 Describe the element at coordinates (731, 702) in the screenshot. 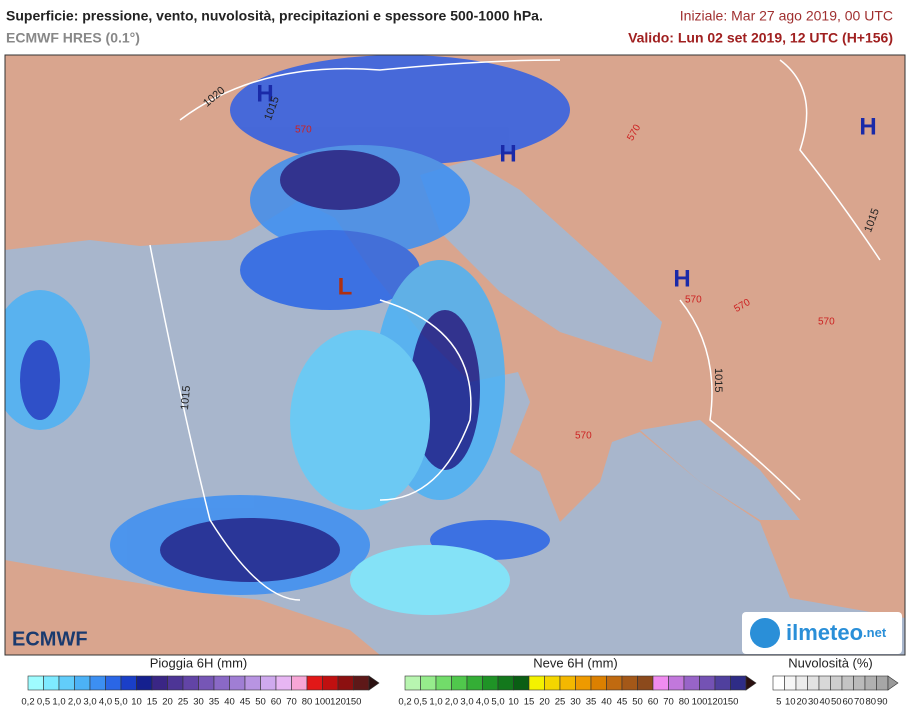

I see `legend-label: 150` at that location.